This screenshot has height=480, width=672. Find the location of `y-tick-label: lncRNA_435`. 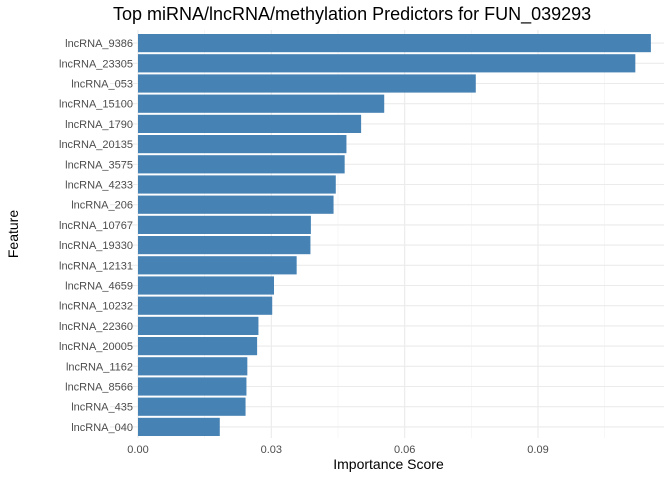

y-tick-label: lncRNA_435 is located at coordinates (102, 408).